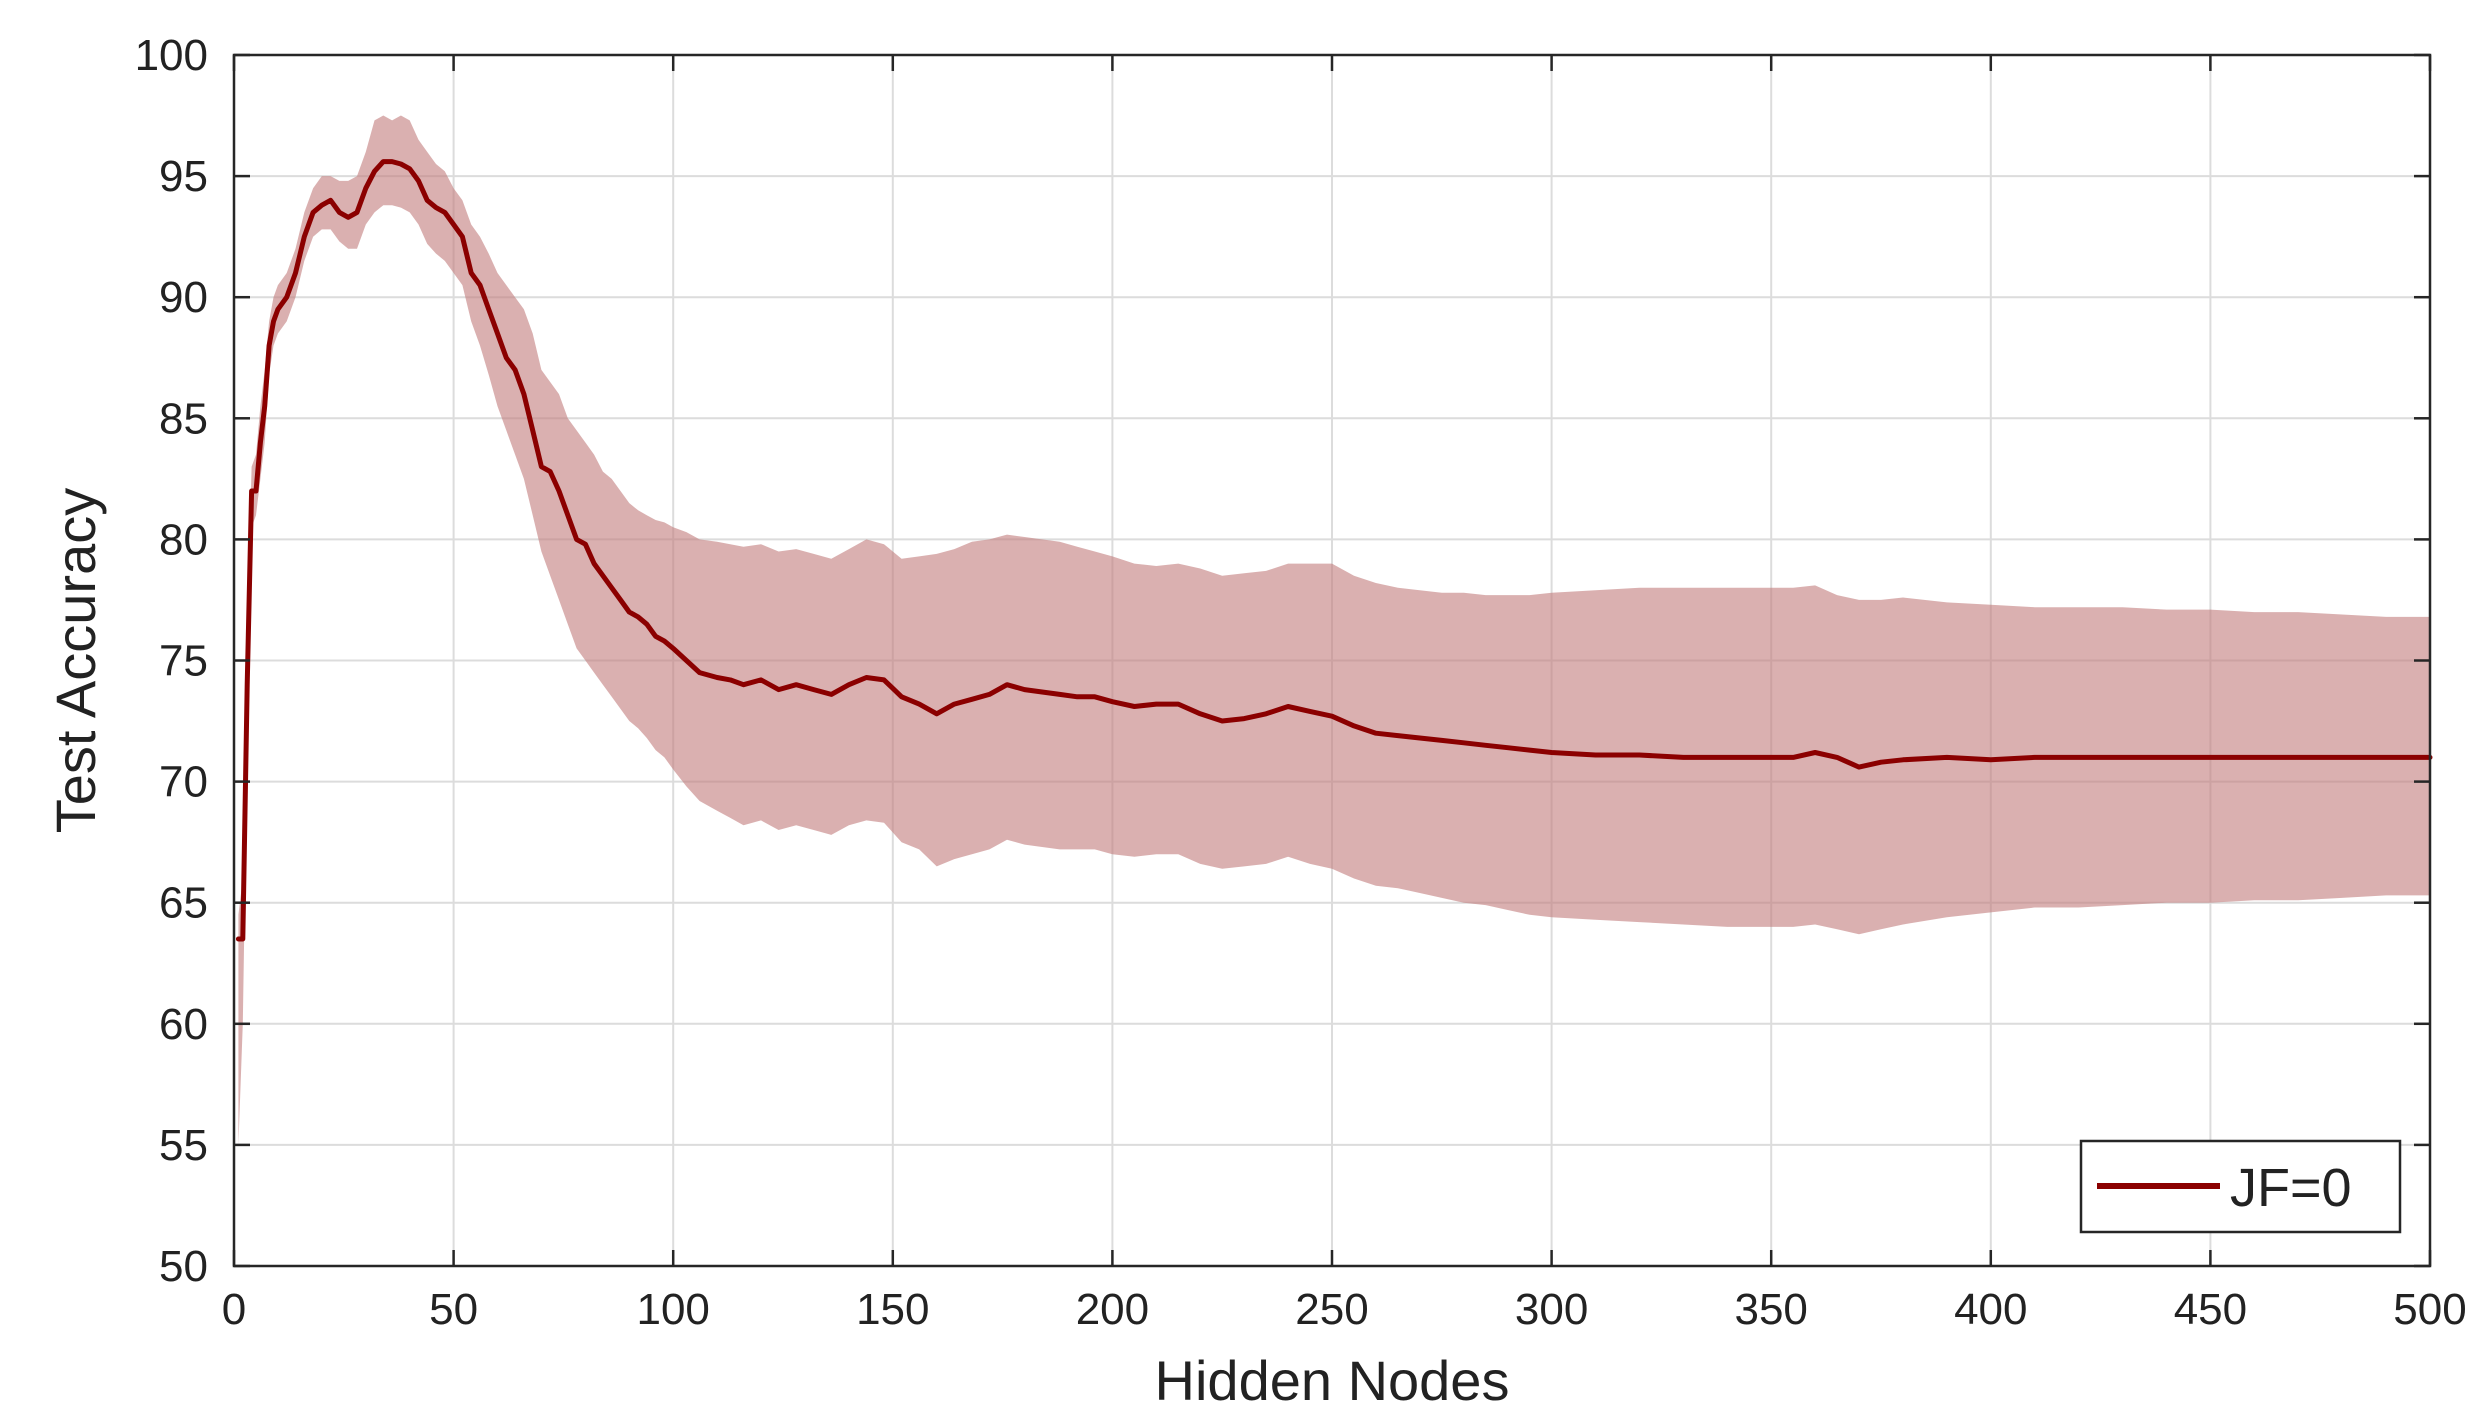 The image size is (2479, 1422). I want to click on y-axis-tick-labels: 50 55 60 65 70 75 80 85 90 95 100, so click(171, 661).